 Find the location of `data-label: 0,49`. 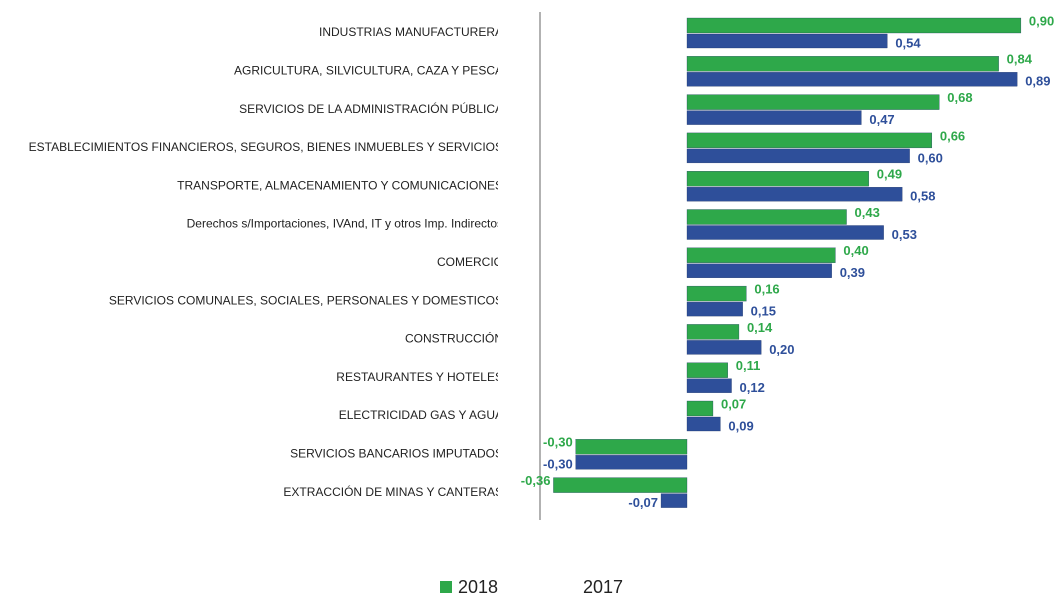

data-label: 0,49 is located at coordinates (889, 174).